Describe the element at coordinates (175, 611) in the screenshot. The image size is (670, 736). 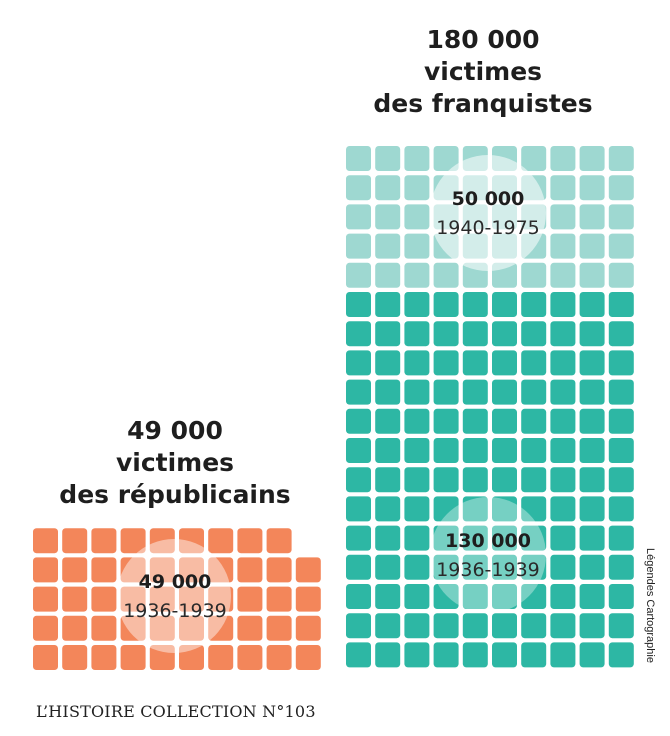
I see `segment-period-1936-1939-republicains: 1936-1939` at that location.